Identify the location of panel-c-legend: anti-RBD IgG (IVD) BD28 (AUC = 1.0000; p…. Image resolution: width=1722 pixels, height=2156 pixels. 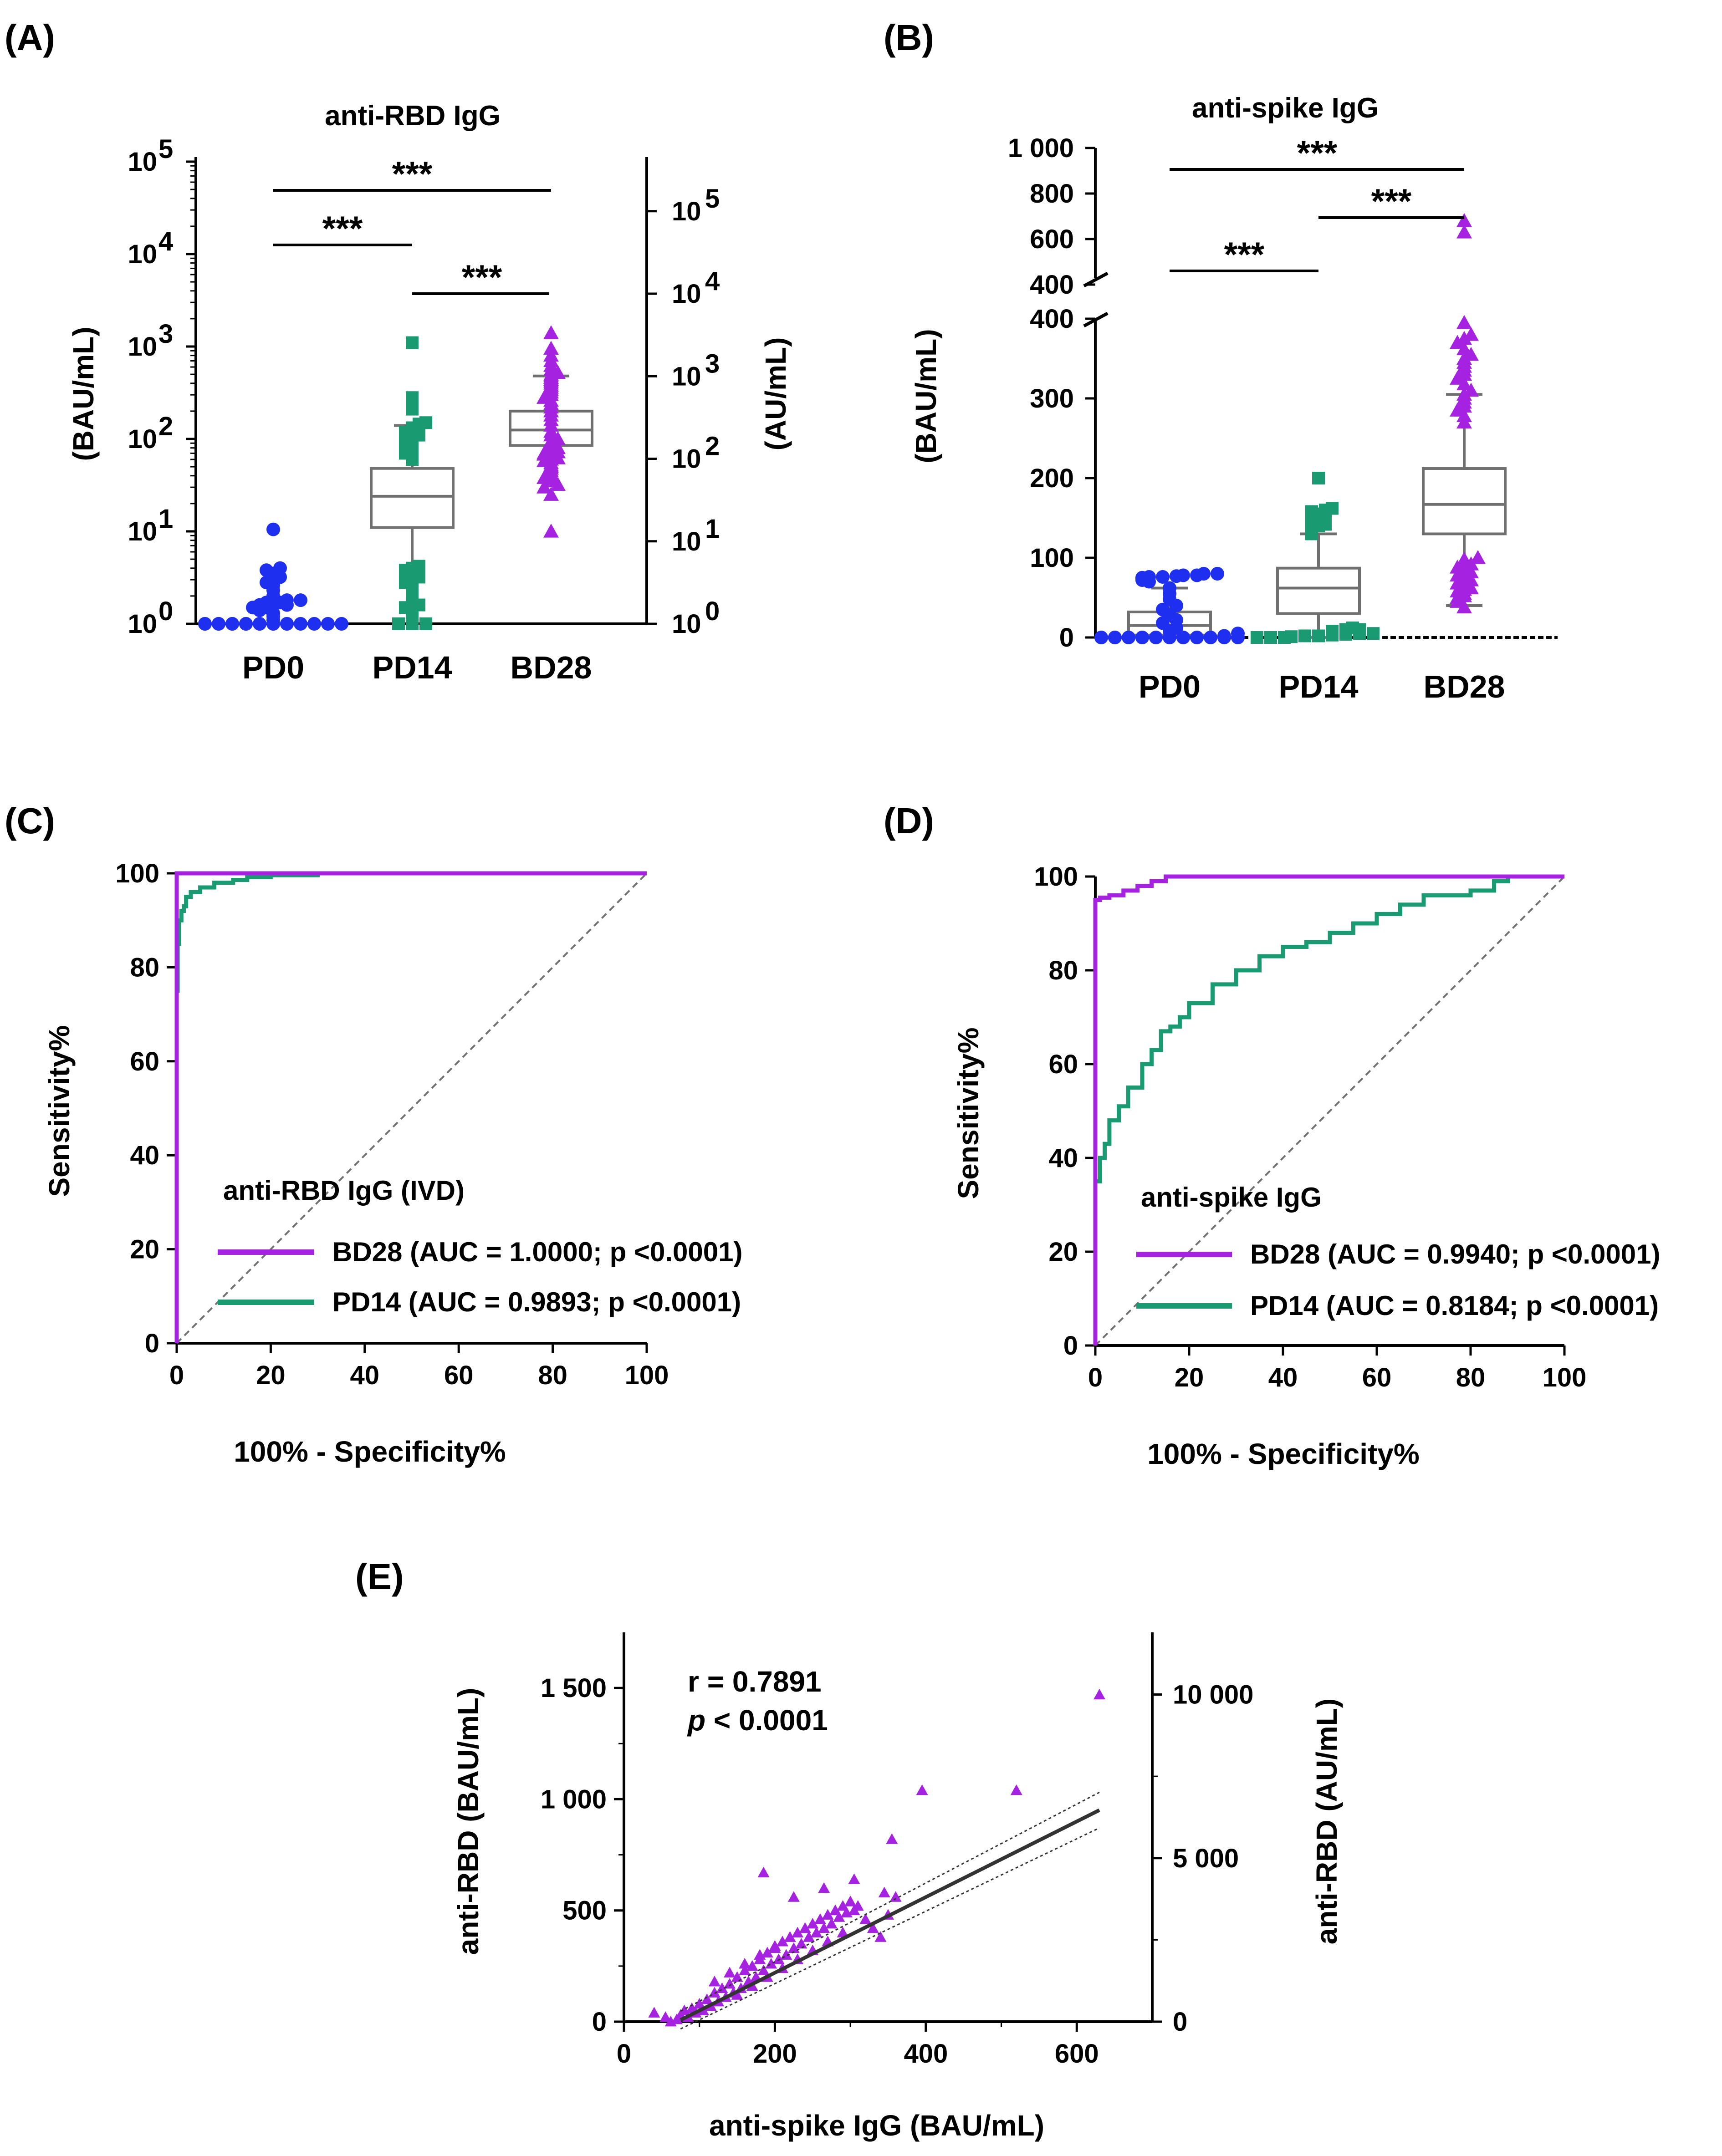
(480, 1246).